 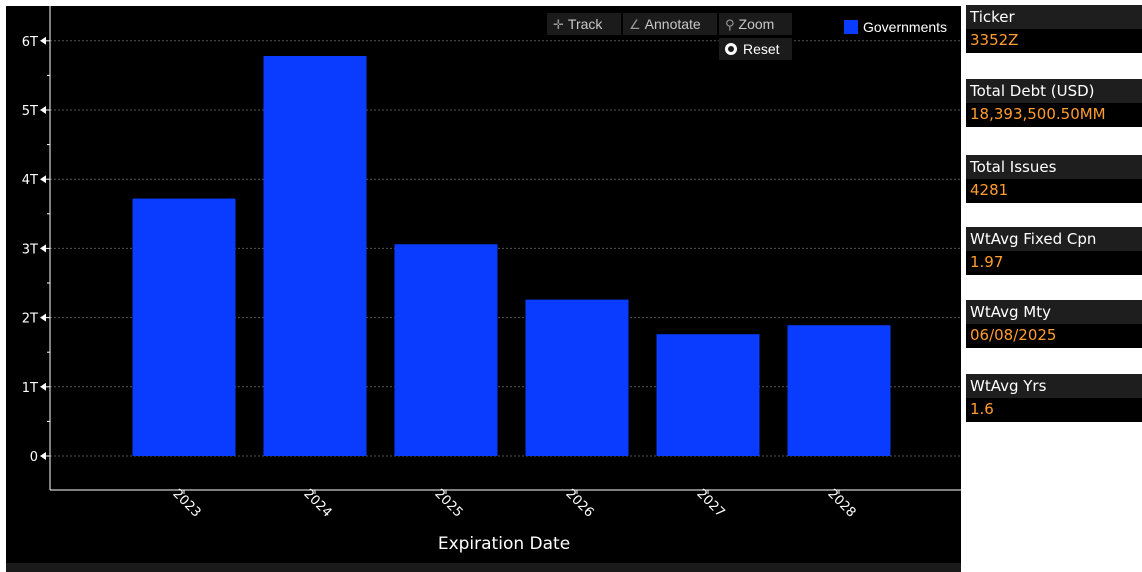 What do you see at coordinates (1054, 312) in the screenshot?
I see `stat-label: WtAvg Mty` at bounding box center [1054, 312].